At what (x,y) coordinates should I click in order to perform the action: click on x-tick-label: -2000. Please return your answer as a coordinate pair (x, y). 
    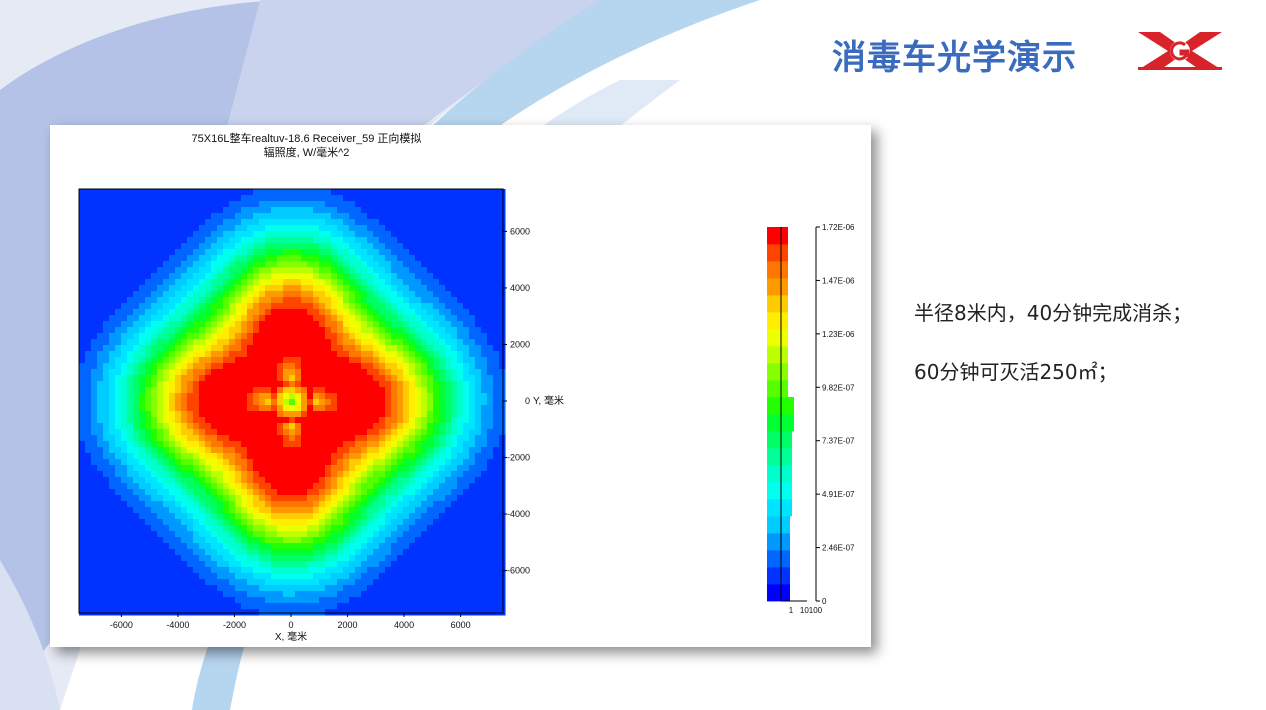
    Looking at the image, I should click on (234, 625).